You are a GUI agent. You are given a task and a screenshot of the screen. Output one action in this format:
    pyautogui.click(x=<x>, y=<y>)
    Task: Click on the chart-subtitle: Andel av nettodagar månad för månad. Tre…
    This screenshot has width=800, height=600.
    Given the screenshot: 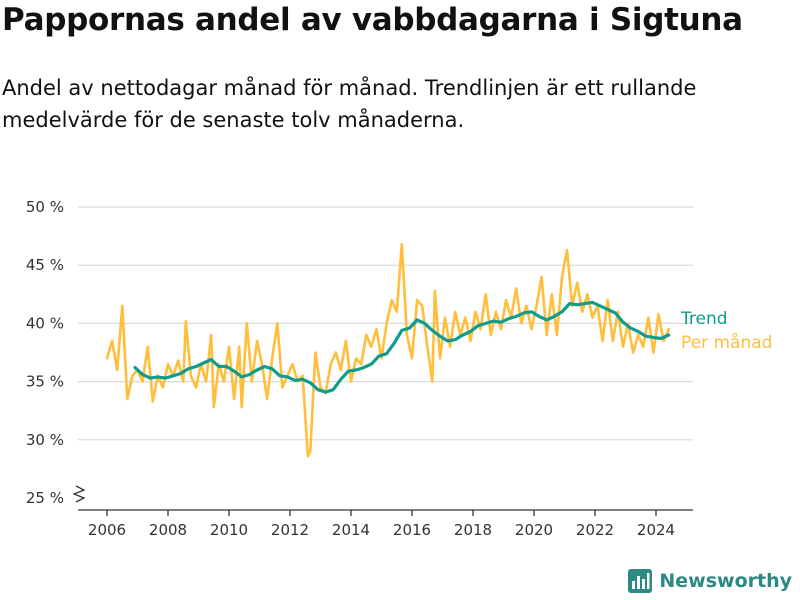 What is the action you would take?
    pyautogui.click(x=349, y=104)
    